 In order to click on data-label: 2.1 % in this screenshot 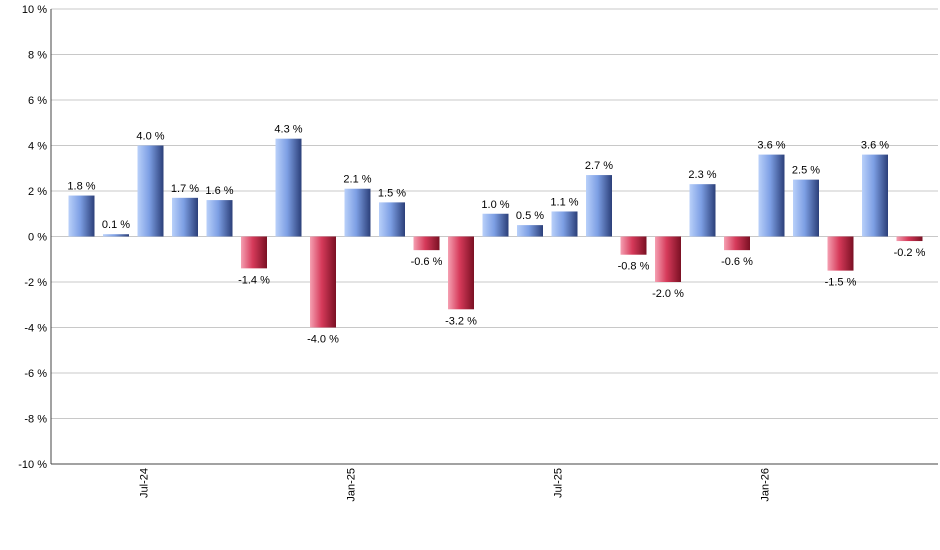, I will do `click(357, 180)`.